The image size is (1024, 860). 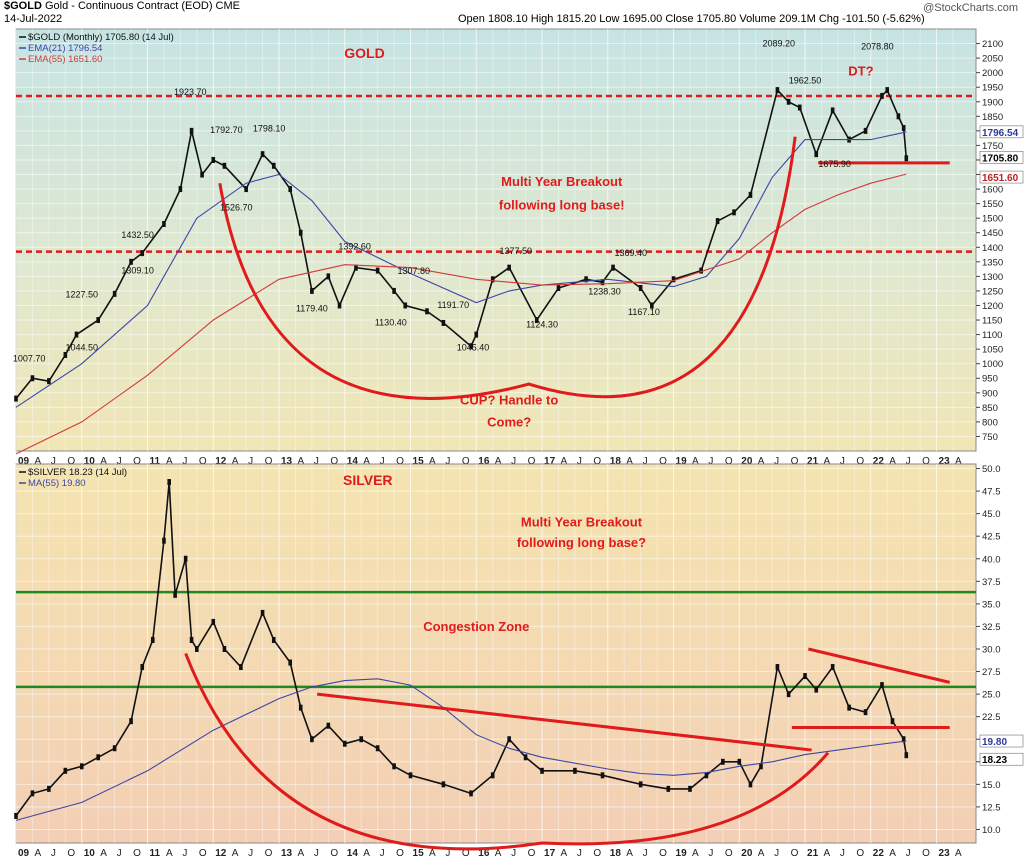 I want to click on gold-x-tick-label: 19, so click(x=682, y=461).